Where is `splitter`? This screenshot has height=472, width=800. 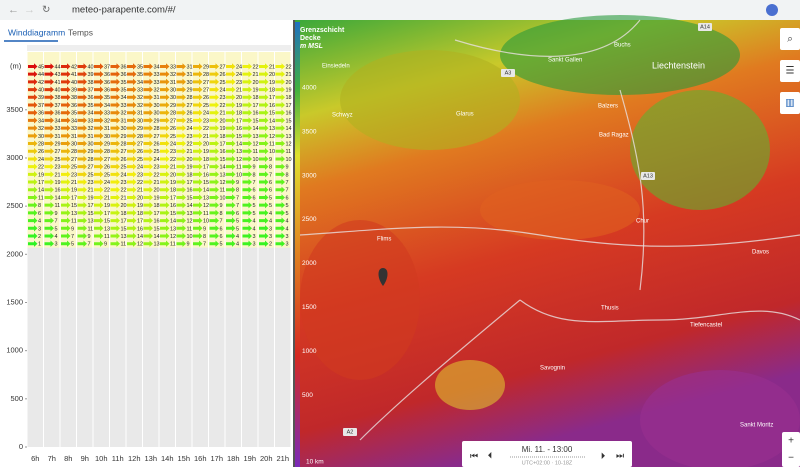 splitter is located at coordinates (294, 243).